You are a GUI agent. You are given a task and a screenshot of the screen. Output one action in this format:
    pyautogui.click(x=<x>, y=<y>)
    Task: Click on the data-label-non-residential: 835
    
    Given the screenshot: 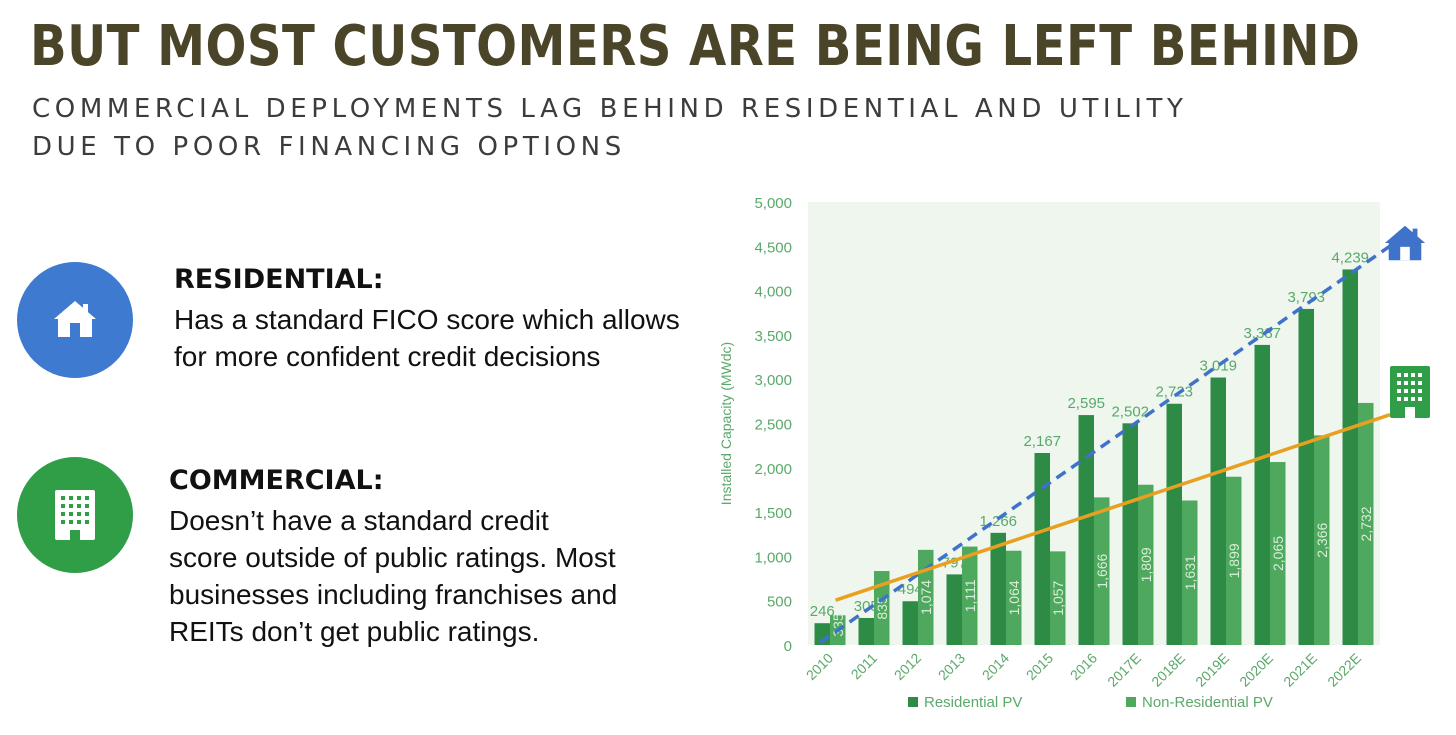 What is the action you would take?
    pyautogui.click(x=882, y=608)
    